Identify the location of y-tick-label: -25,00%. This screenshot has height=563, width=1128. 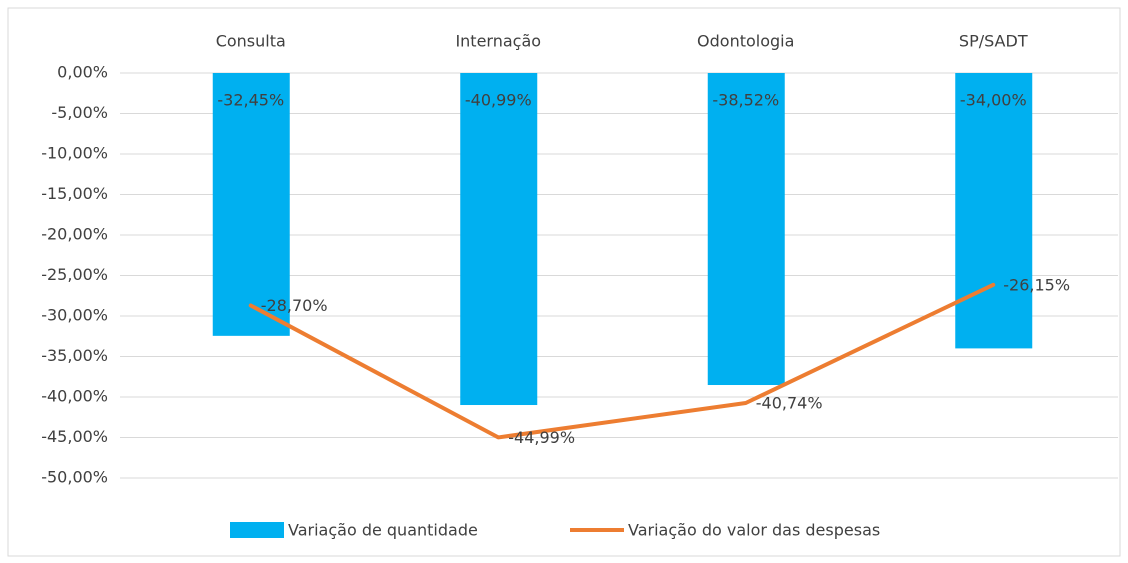
(74, 274).